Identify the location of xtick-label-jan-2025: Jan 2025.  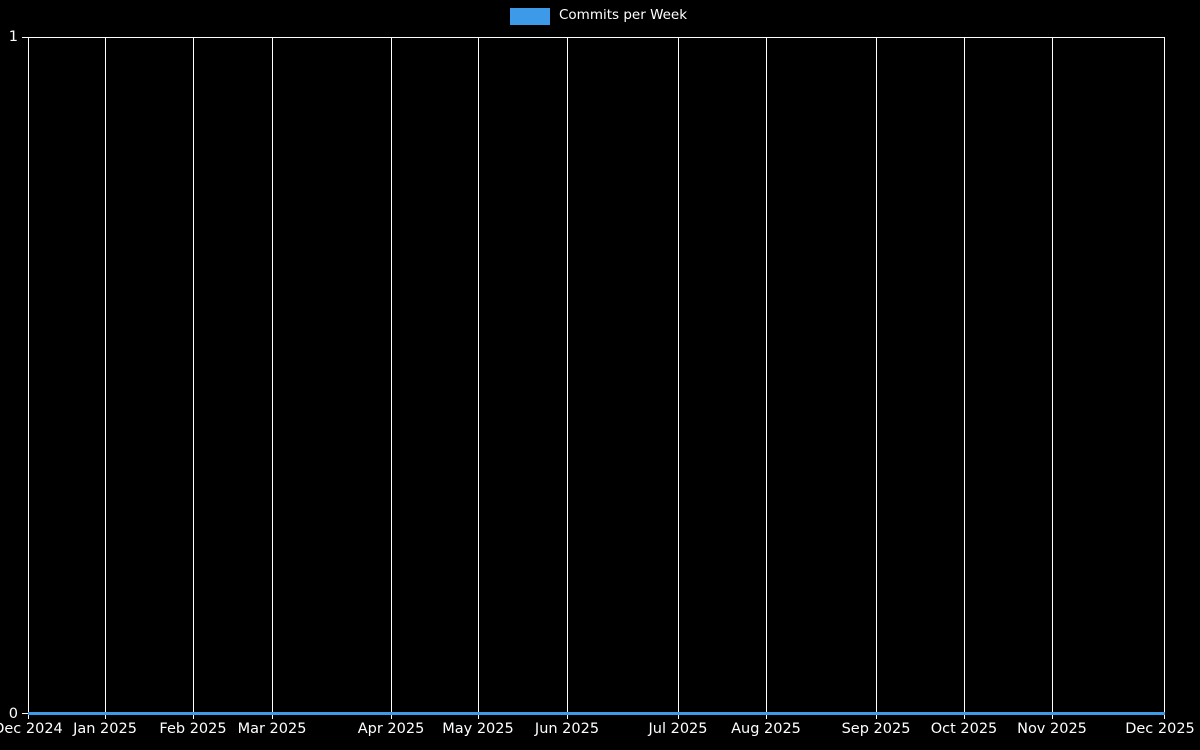
(105, 729).